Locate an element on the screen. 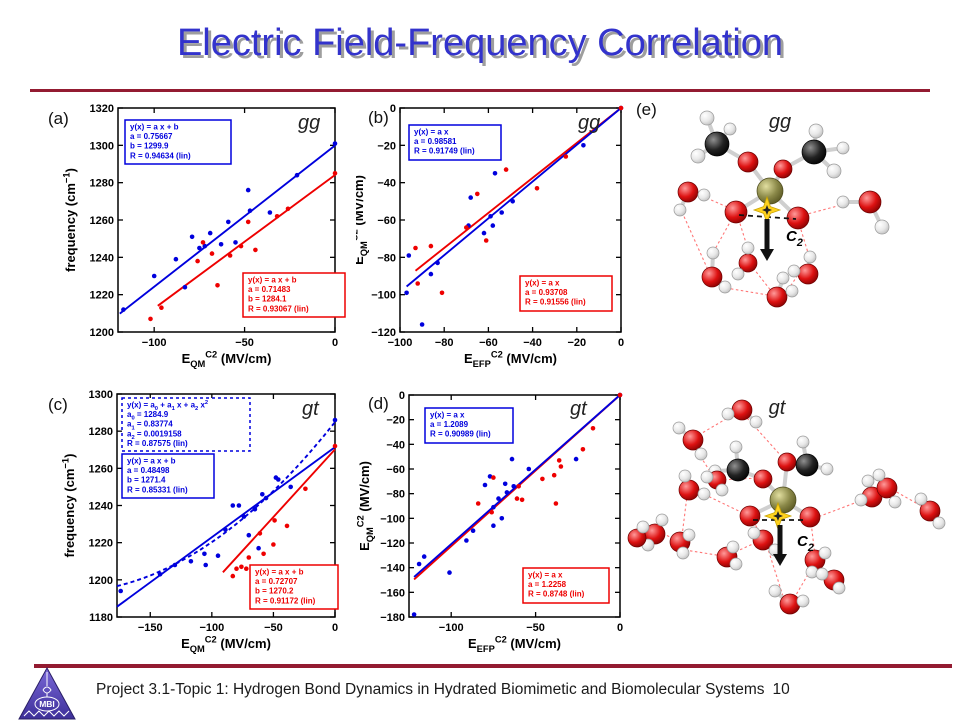 The width and height of the screenshot is (960, 720). atoms is located at coordinates (786, 507).